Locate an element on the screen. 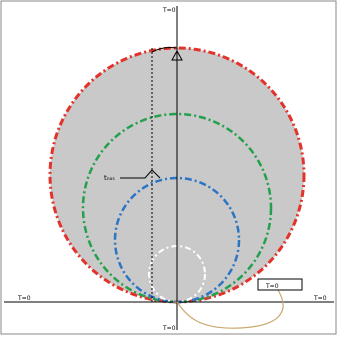 This screenshot has width=337, height=339. guide-connector is located at coordinates (164, 50).